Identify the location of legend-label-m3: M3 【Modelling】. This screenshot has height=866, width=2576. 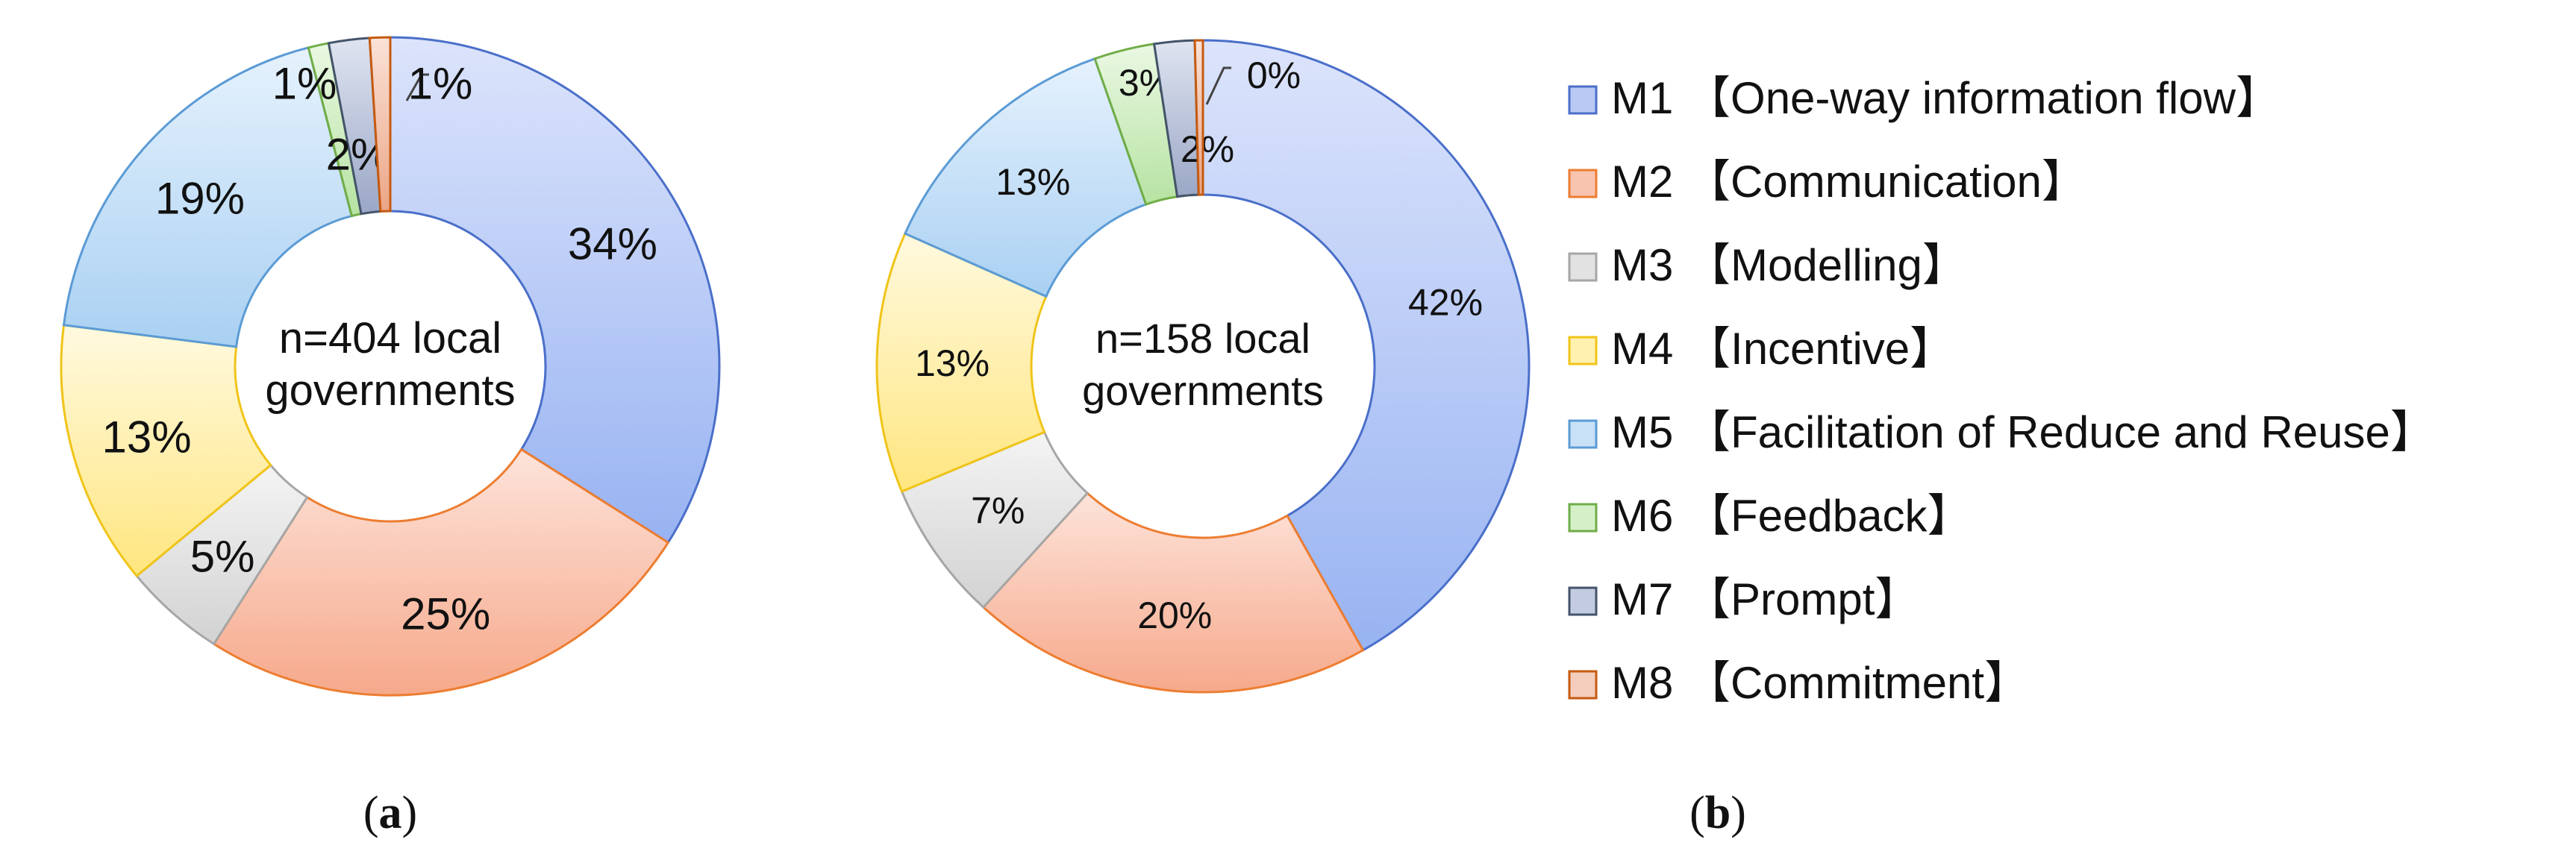
(1789, 265).